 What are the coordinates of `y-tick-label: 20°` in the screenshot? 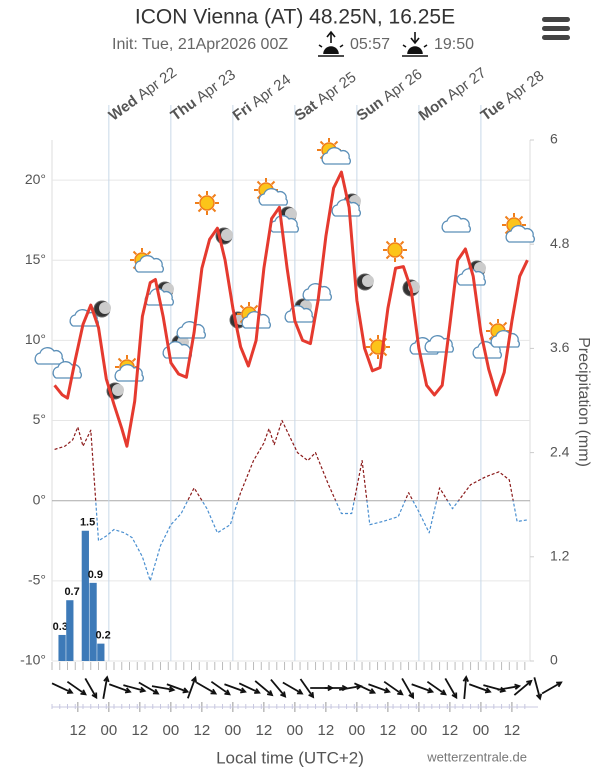 It's located at (35, 179).